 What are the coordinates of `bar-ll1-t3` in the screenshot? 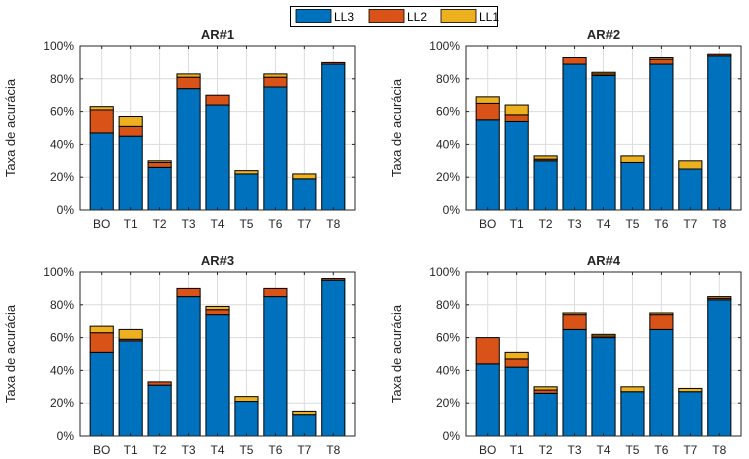 It's located at (574, 314).